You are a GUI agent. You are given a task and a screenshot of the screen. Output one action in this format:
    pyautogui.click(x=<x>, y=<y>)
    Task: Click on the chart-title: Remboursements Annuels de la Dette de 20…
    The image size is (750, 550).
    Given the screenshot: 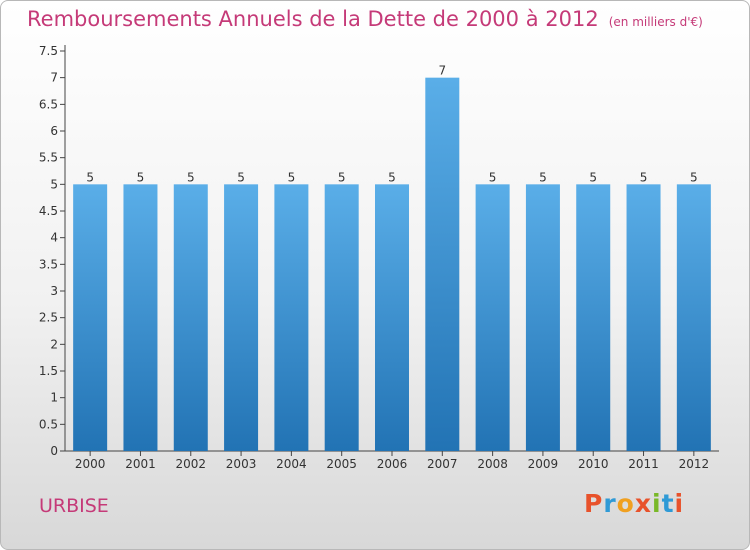 What is the action you would take?
    pyautogui.click(x=365, y=19)
    